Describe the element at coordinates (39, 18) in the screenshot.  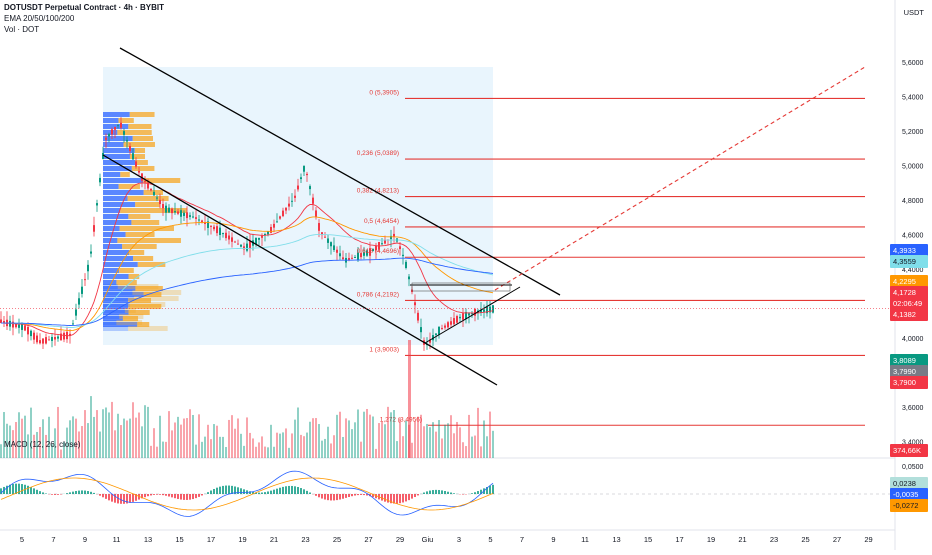
I see `ema-legend: EMA 20/50/100/200` at that location.